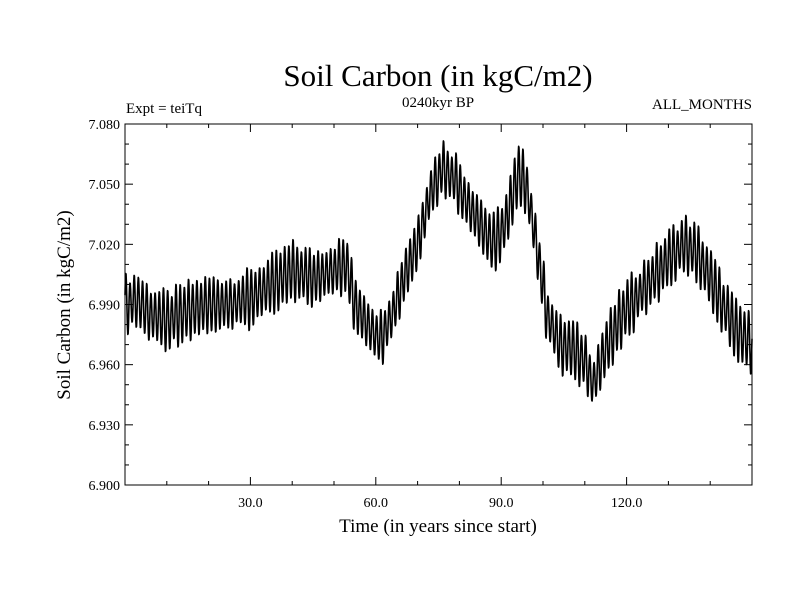 The width and height of the screenshot is (800, 600). Describe the element at coordinates (250, 503) in the screenshot. I see `x-tick-label: 30.0` at that location.